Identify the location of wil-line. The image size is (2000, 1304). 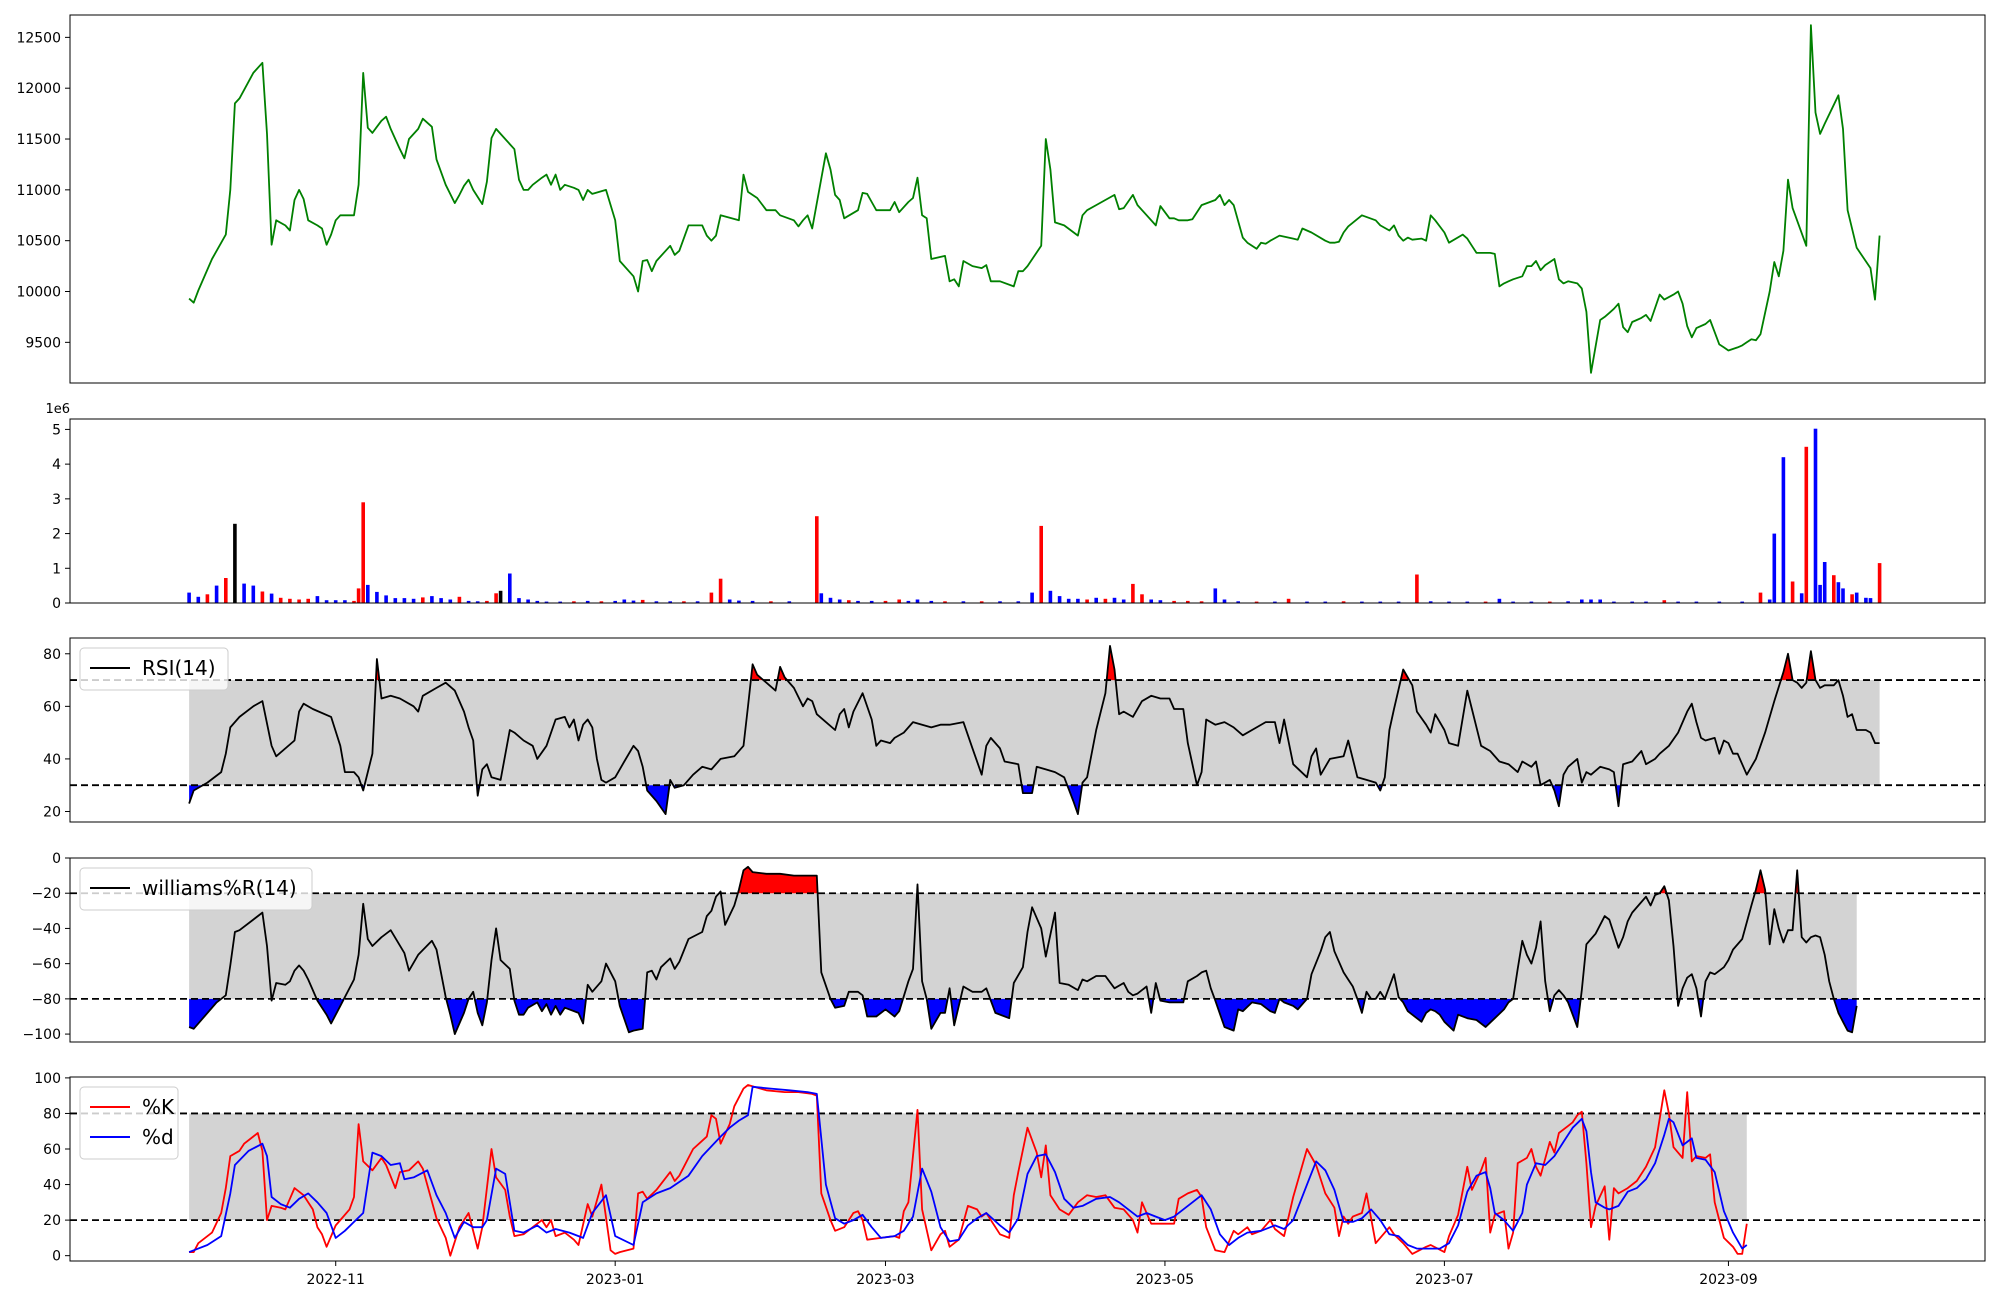
(1023, 950).